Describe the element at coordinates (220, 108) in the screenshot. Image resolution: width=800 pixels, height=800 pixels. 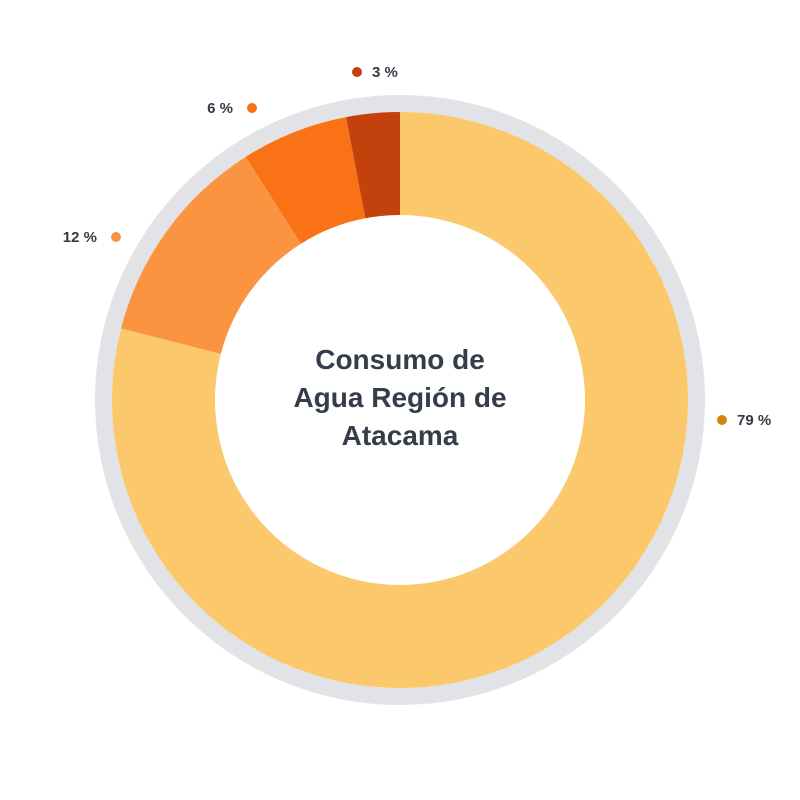
I see `value-label: 6 %` at that location.